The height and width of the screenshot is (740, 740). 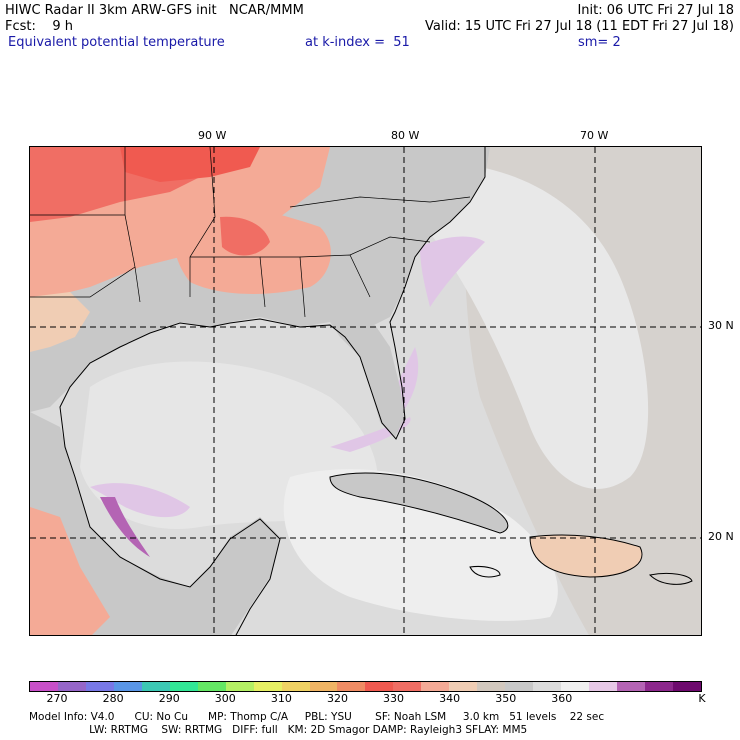 What do you see at coordinates (212, 135) in the screenshot?
I see `lon-label-90w: 90 W` at bounding box center [212, 135].